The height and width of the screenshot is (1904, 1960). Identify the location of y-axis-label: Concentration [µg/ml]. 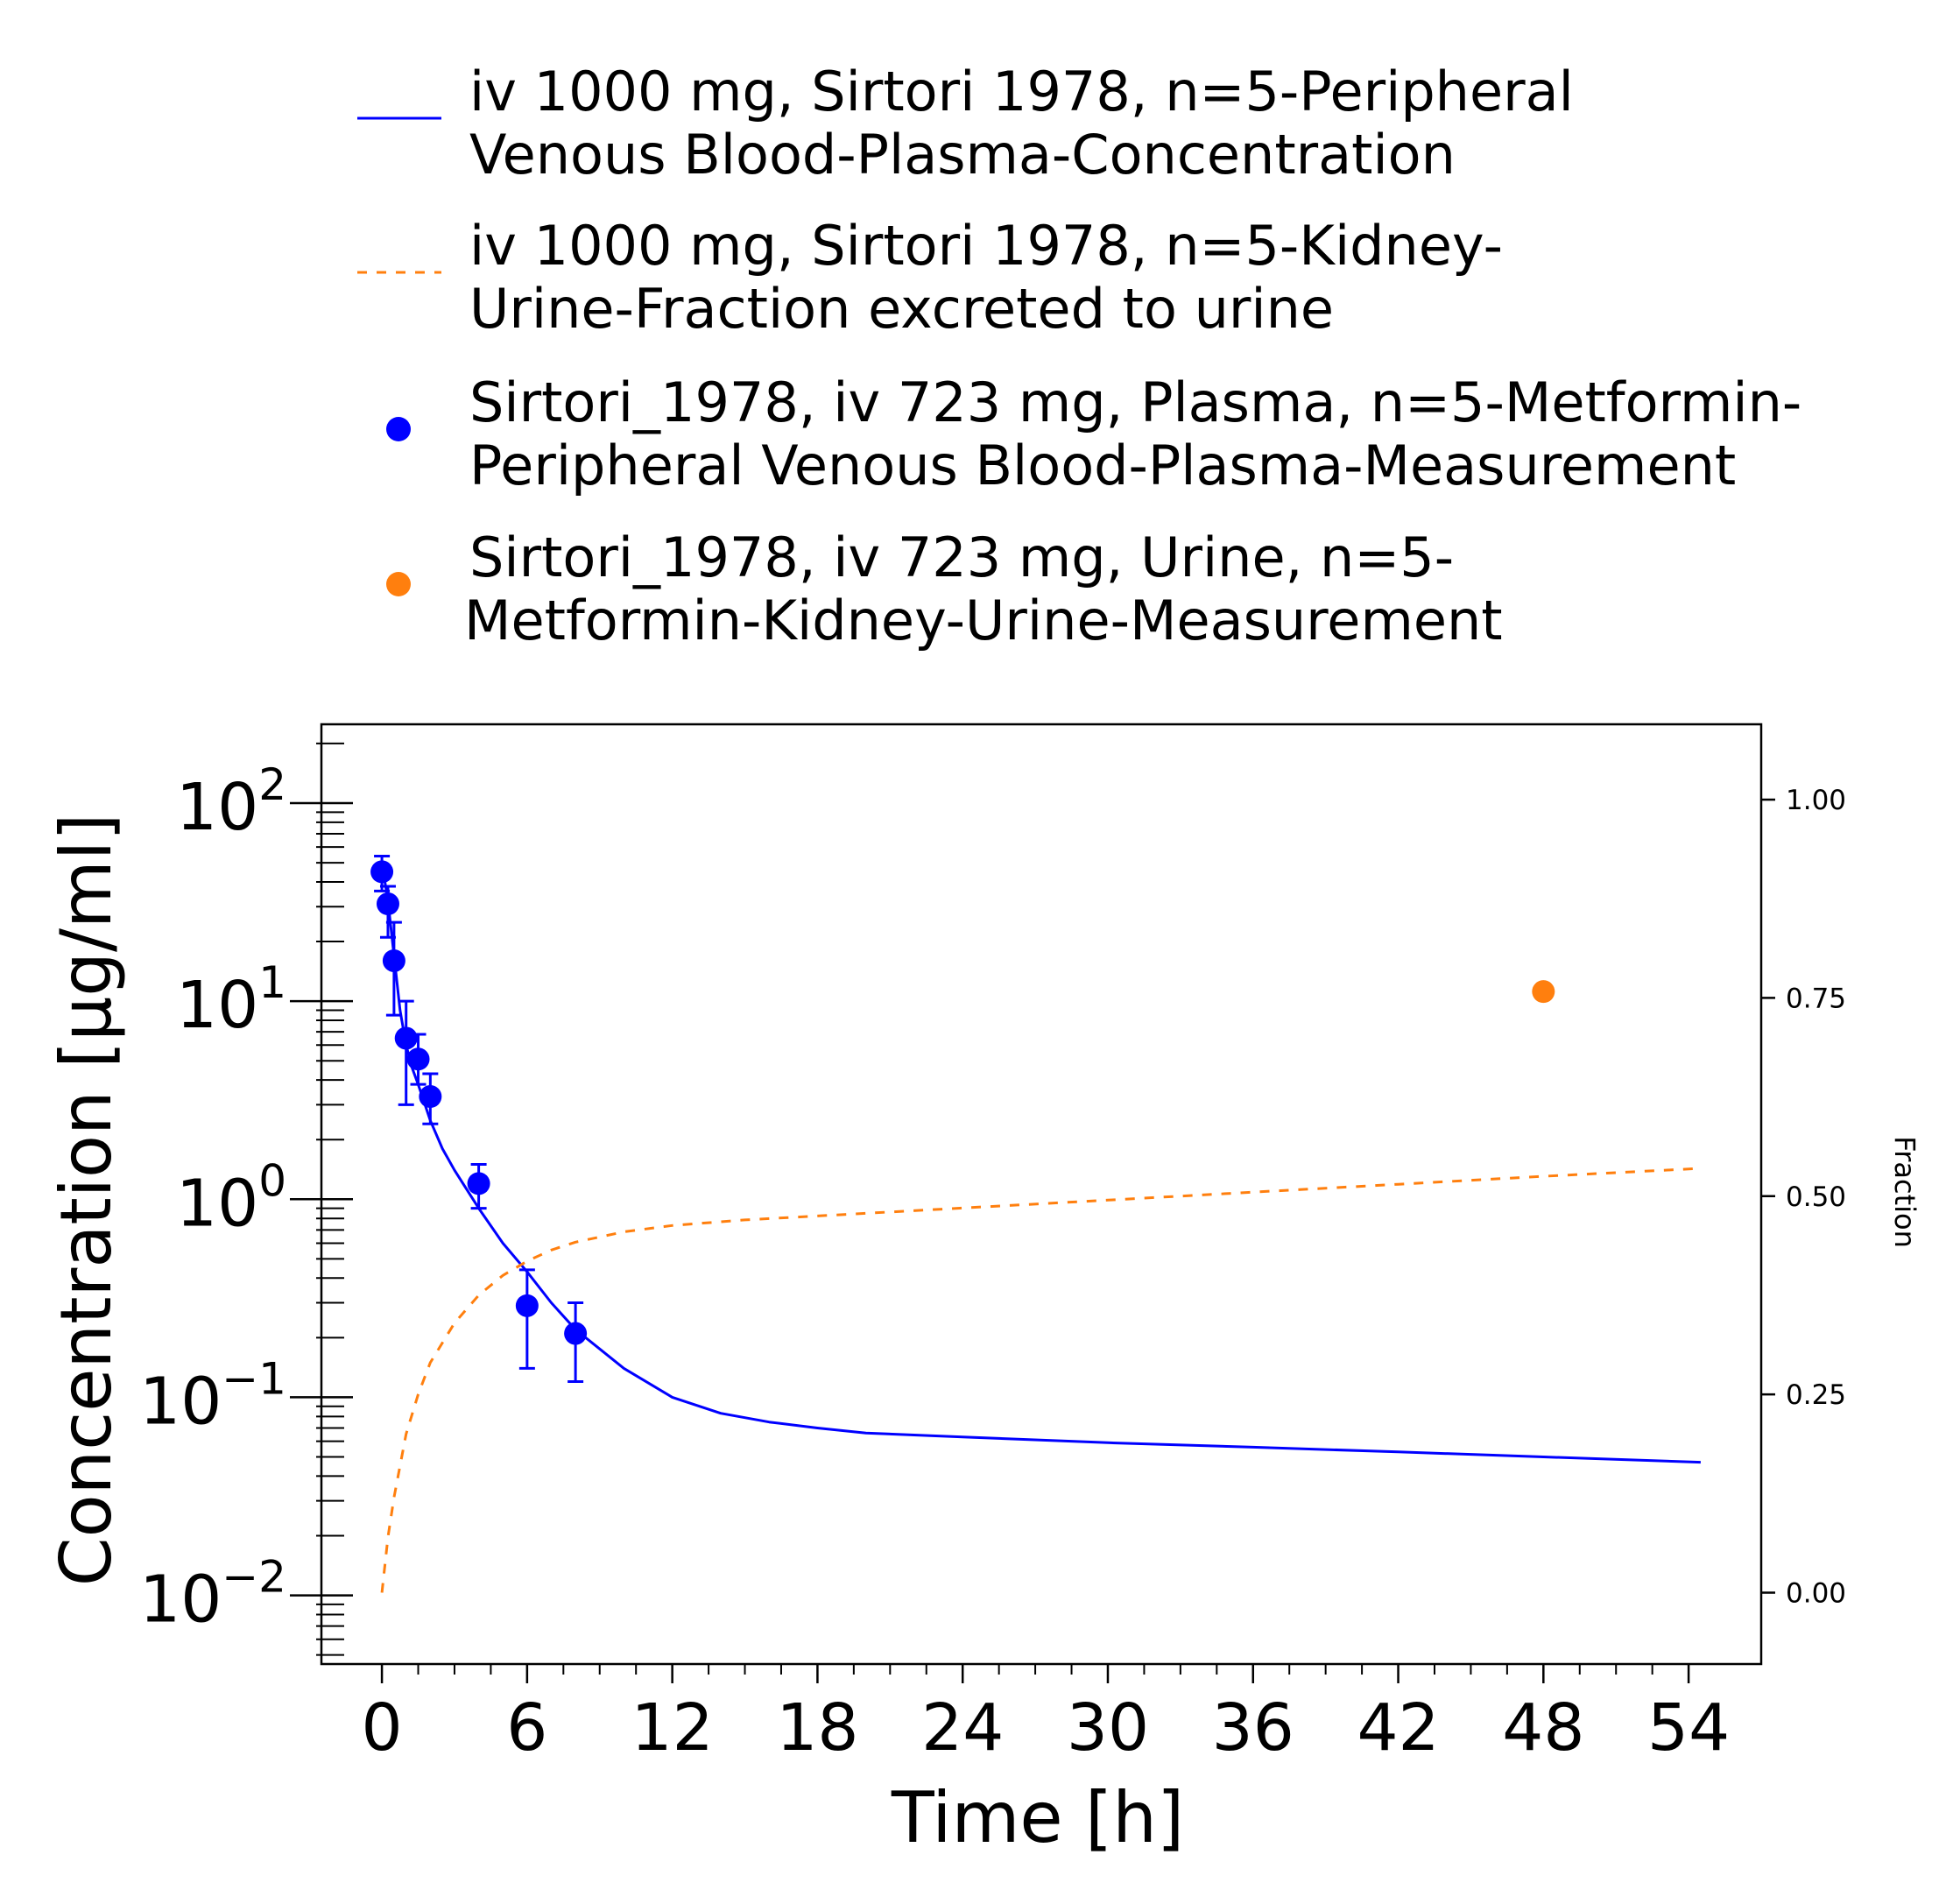
(86, 1200).